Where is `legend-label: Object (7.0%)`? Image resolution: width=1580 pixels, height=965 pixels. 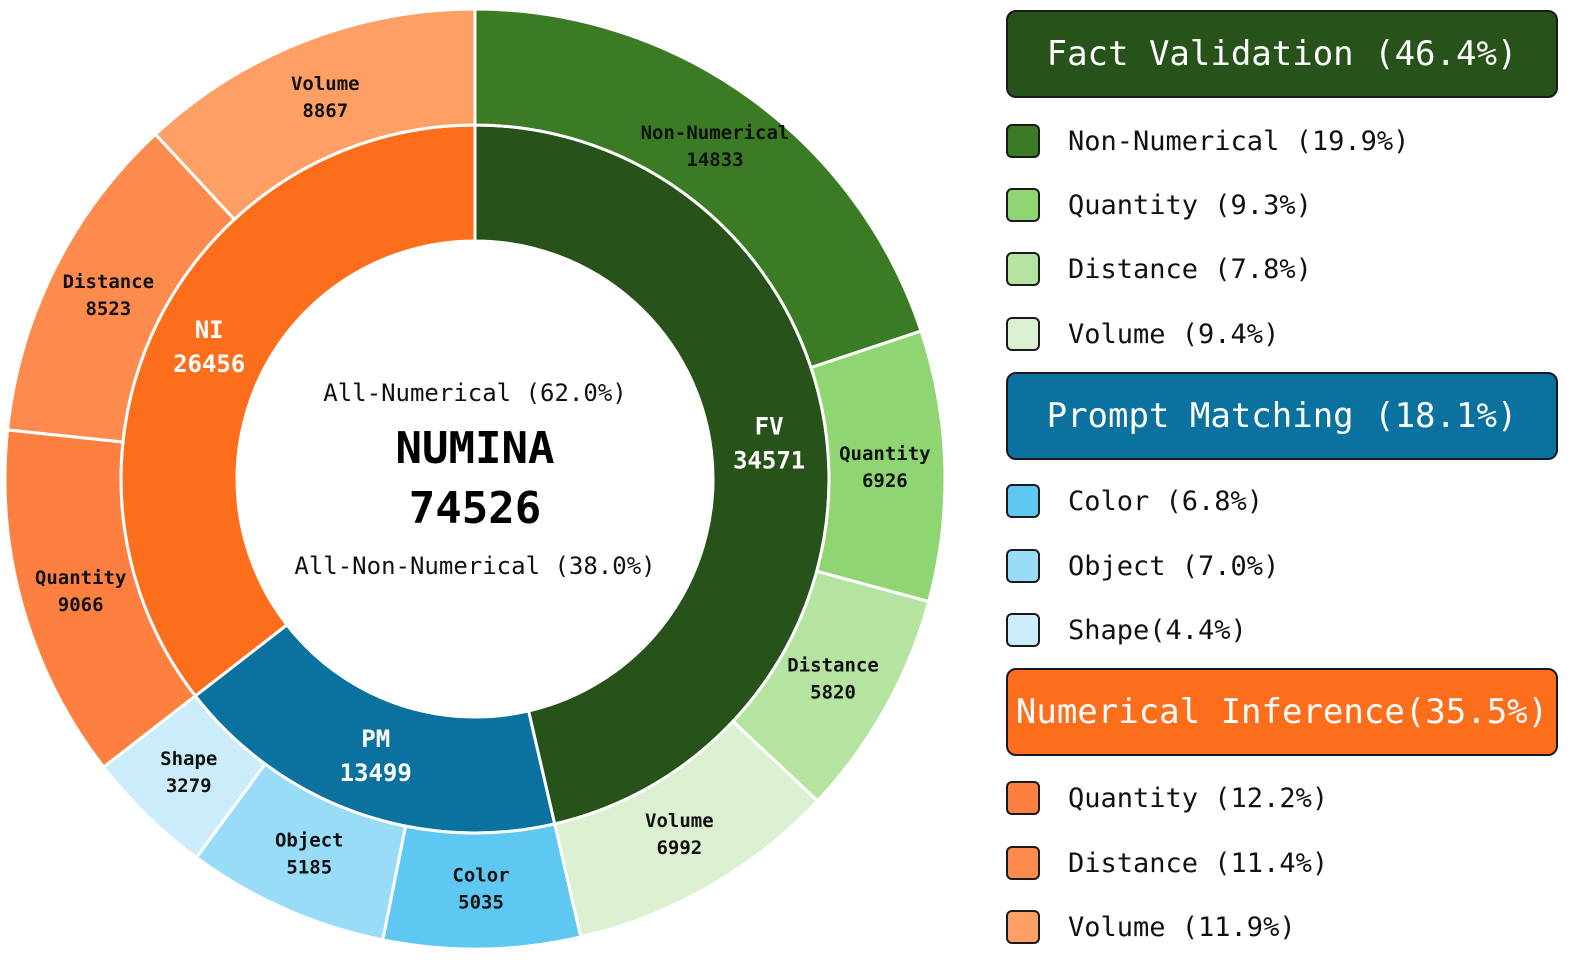 legend-label: Object (7.0%) is located at coordinates (1174, 566).